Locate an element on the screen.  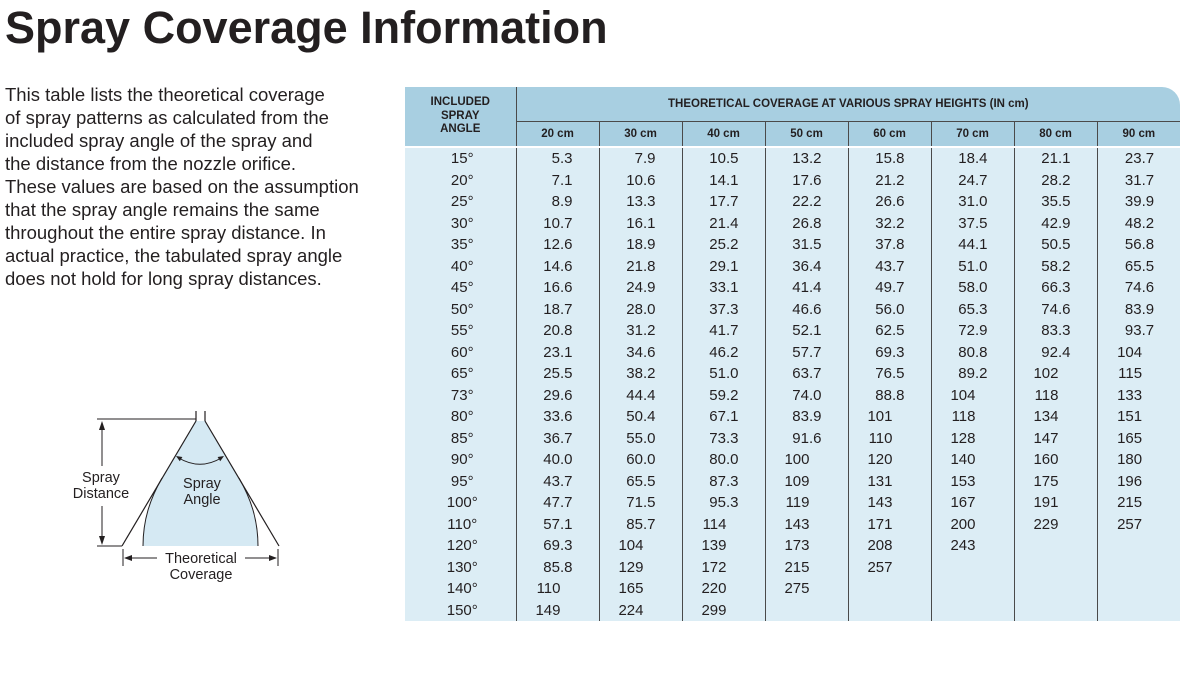
coverage-cell: 44.1 is located at coordinates (972, 245).